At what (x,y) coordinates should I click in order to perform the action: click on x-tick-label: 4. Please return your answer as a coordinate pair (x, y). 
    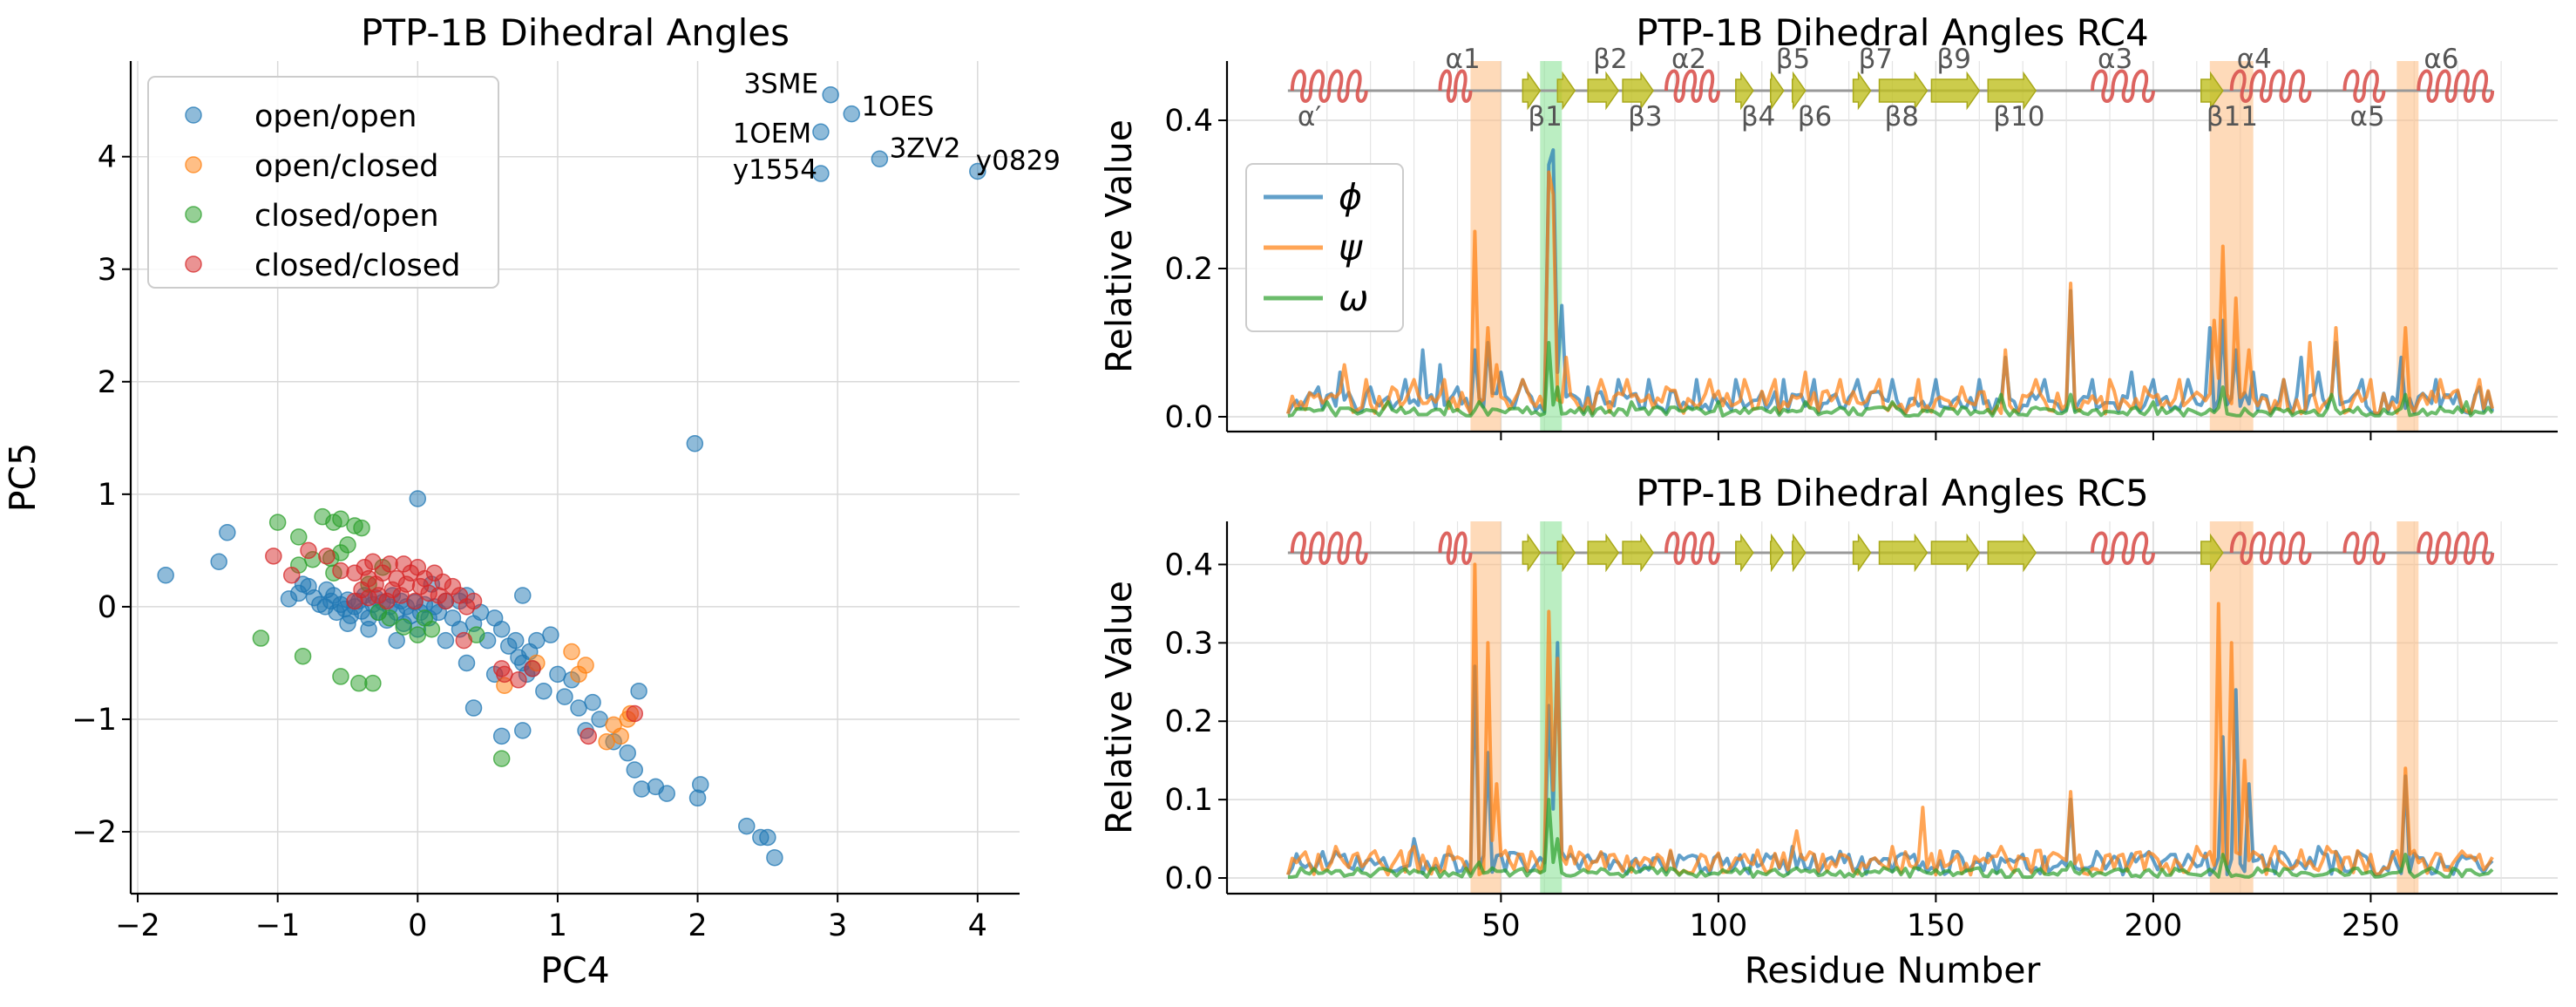
    Looking at the image, I should click on (978, 925).